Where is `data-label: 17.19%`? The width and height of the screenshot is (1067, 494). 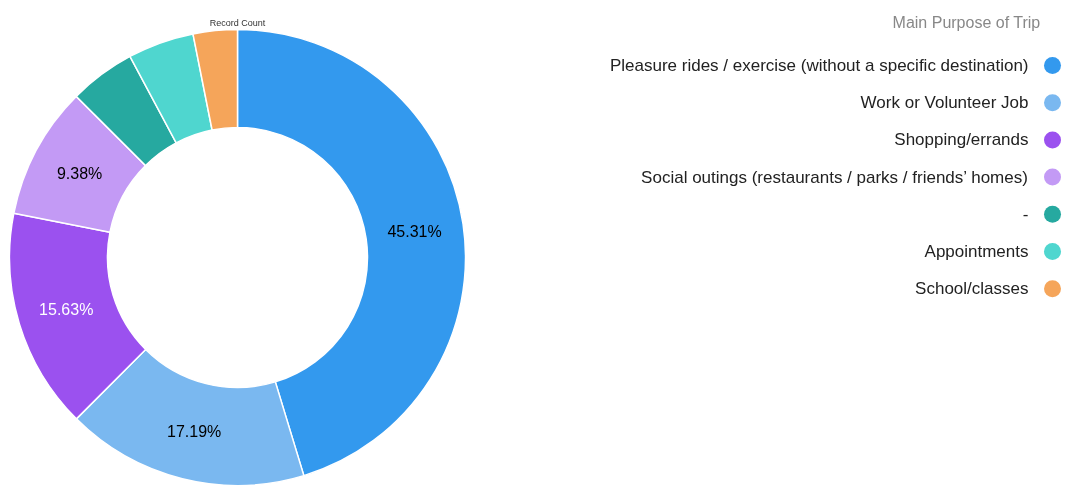
data-label: 17.19% is located at coordinates (194, 431).